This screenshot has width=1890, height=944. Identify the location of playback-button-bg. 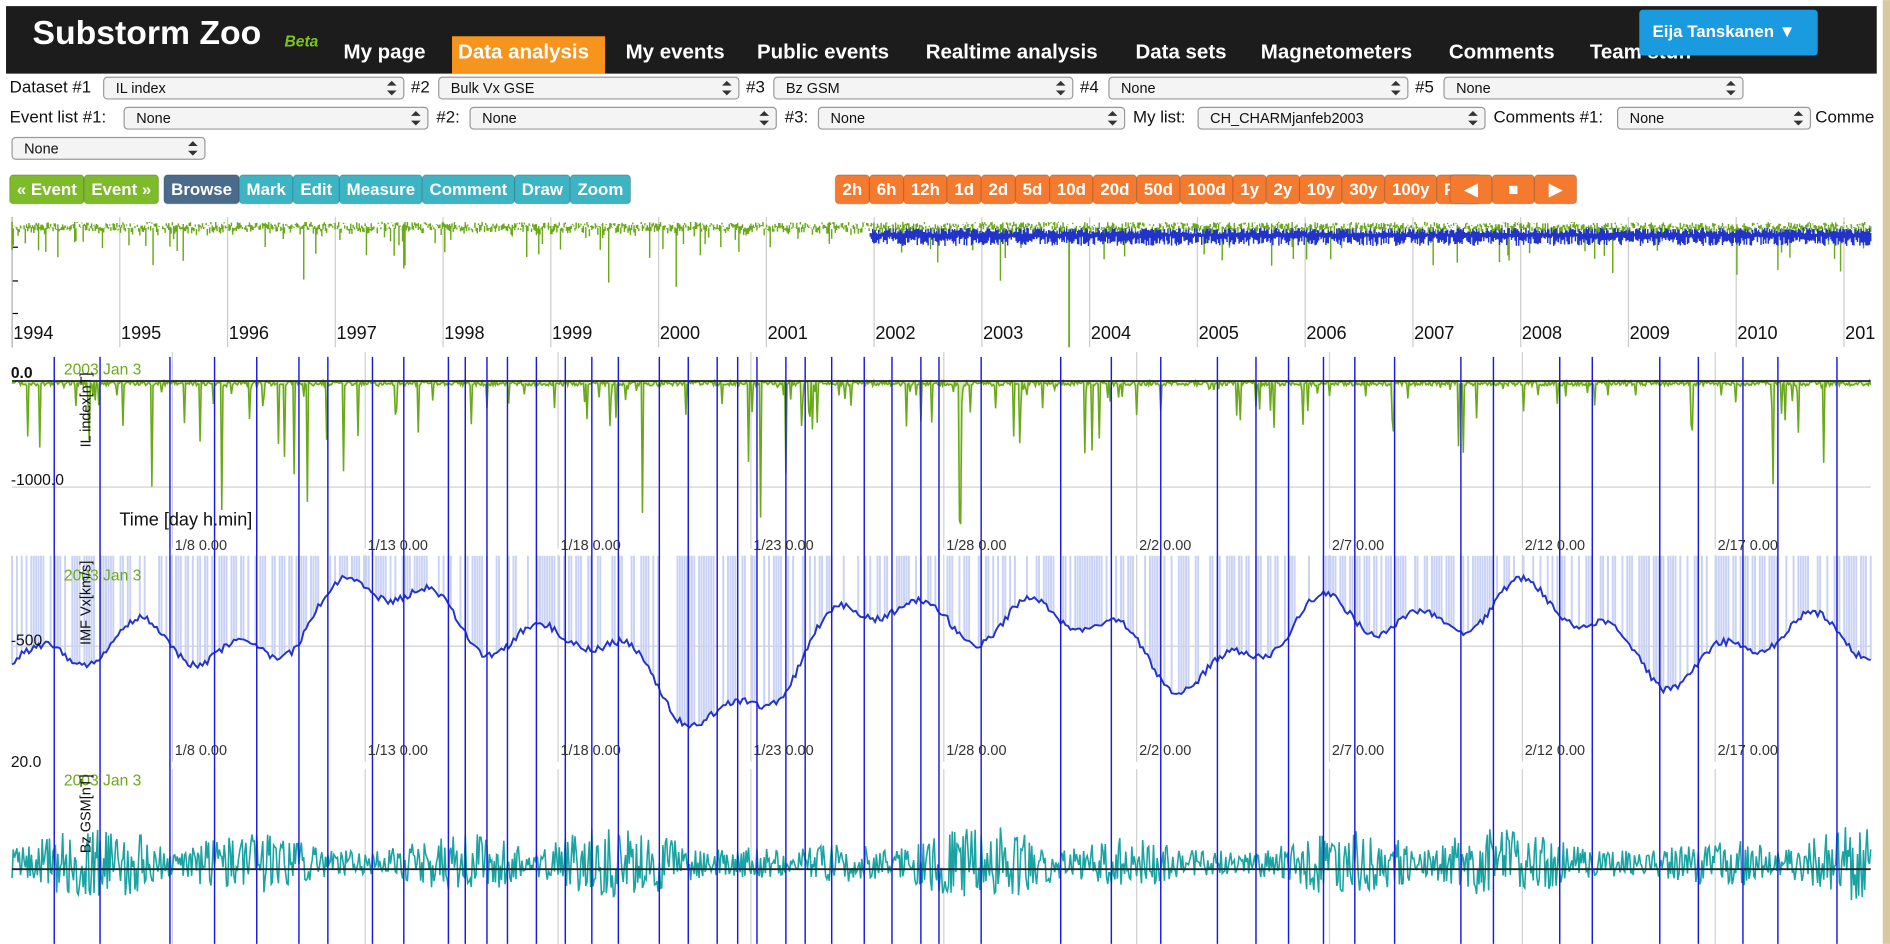
(1555, 189).